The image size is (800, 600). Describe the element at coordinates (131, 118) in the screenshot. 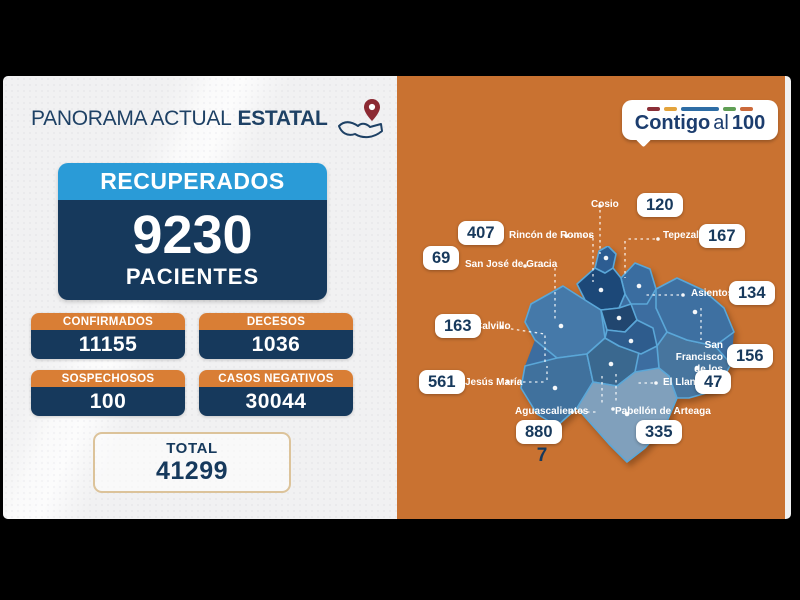

I see `page-title-regular: PANORAMA ACTUAL` at that location.